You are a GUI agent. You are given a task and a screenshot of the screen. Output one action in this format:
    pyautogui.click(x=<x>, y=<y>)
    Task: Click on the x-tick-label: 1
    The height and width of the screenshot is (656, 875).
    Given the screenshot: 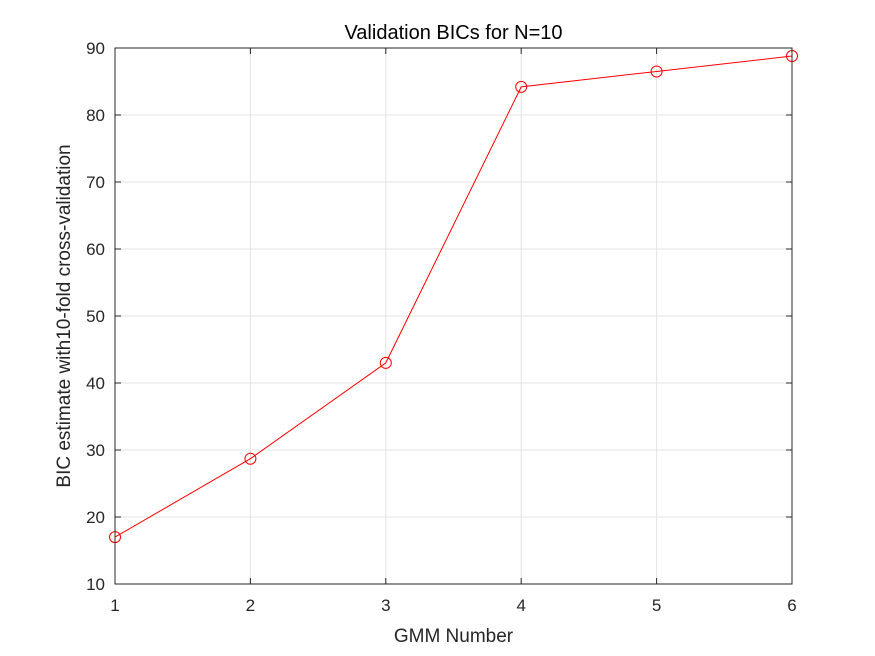 What is the action you would take?
    pyautogui.click(x=114, y=605)
    